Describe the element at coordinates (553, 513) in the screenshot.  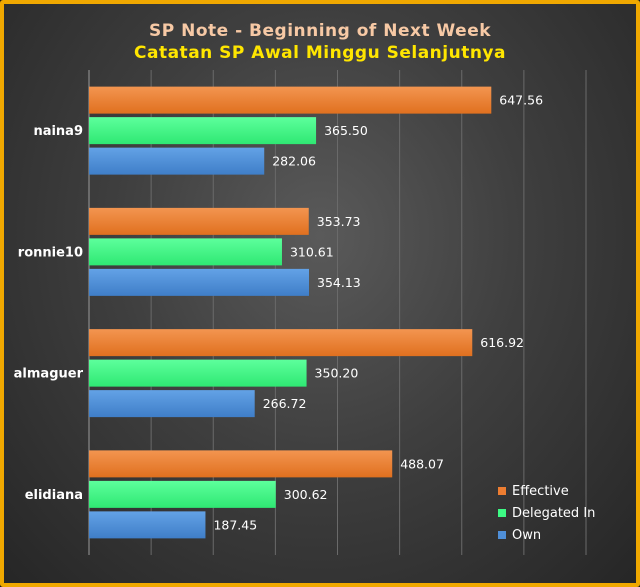
I see `legend-entry: Delegated In` at that location.